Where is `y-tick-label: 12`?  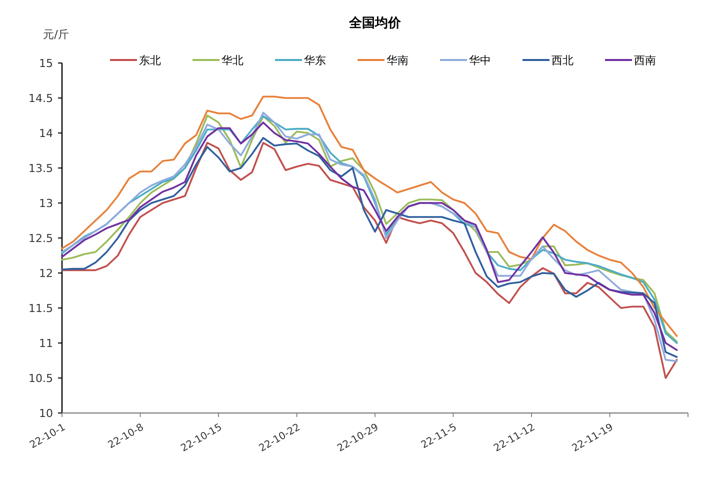
y-tick-label: 12 is located at coordinates (46, 273).